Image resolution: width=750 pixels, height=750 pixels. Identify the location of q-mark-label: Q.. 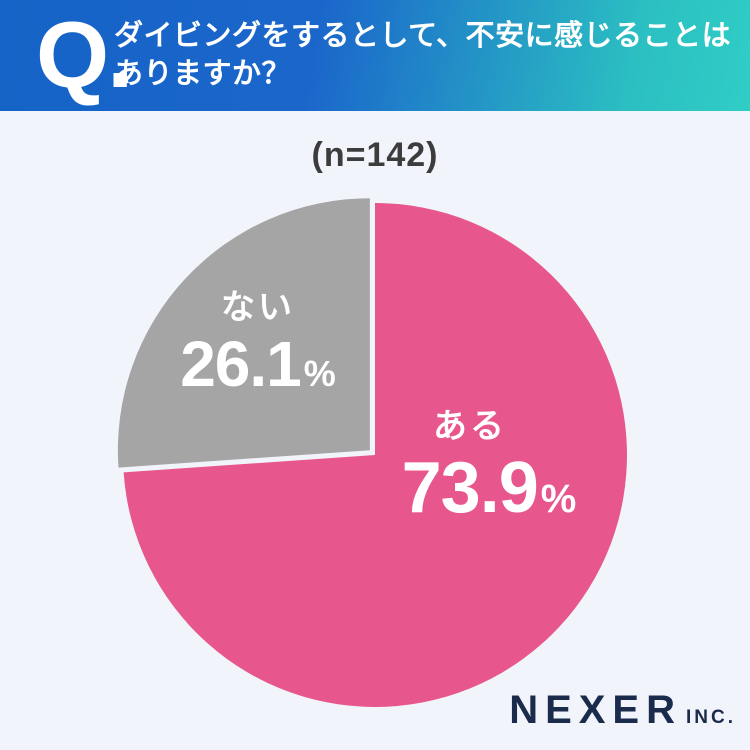
(84, 54).